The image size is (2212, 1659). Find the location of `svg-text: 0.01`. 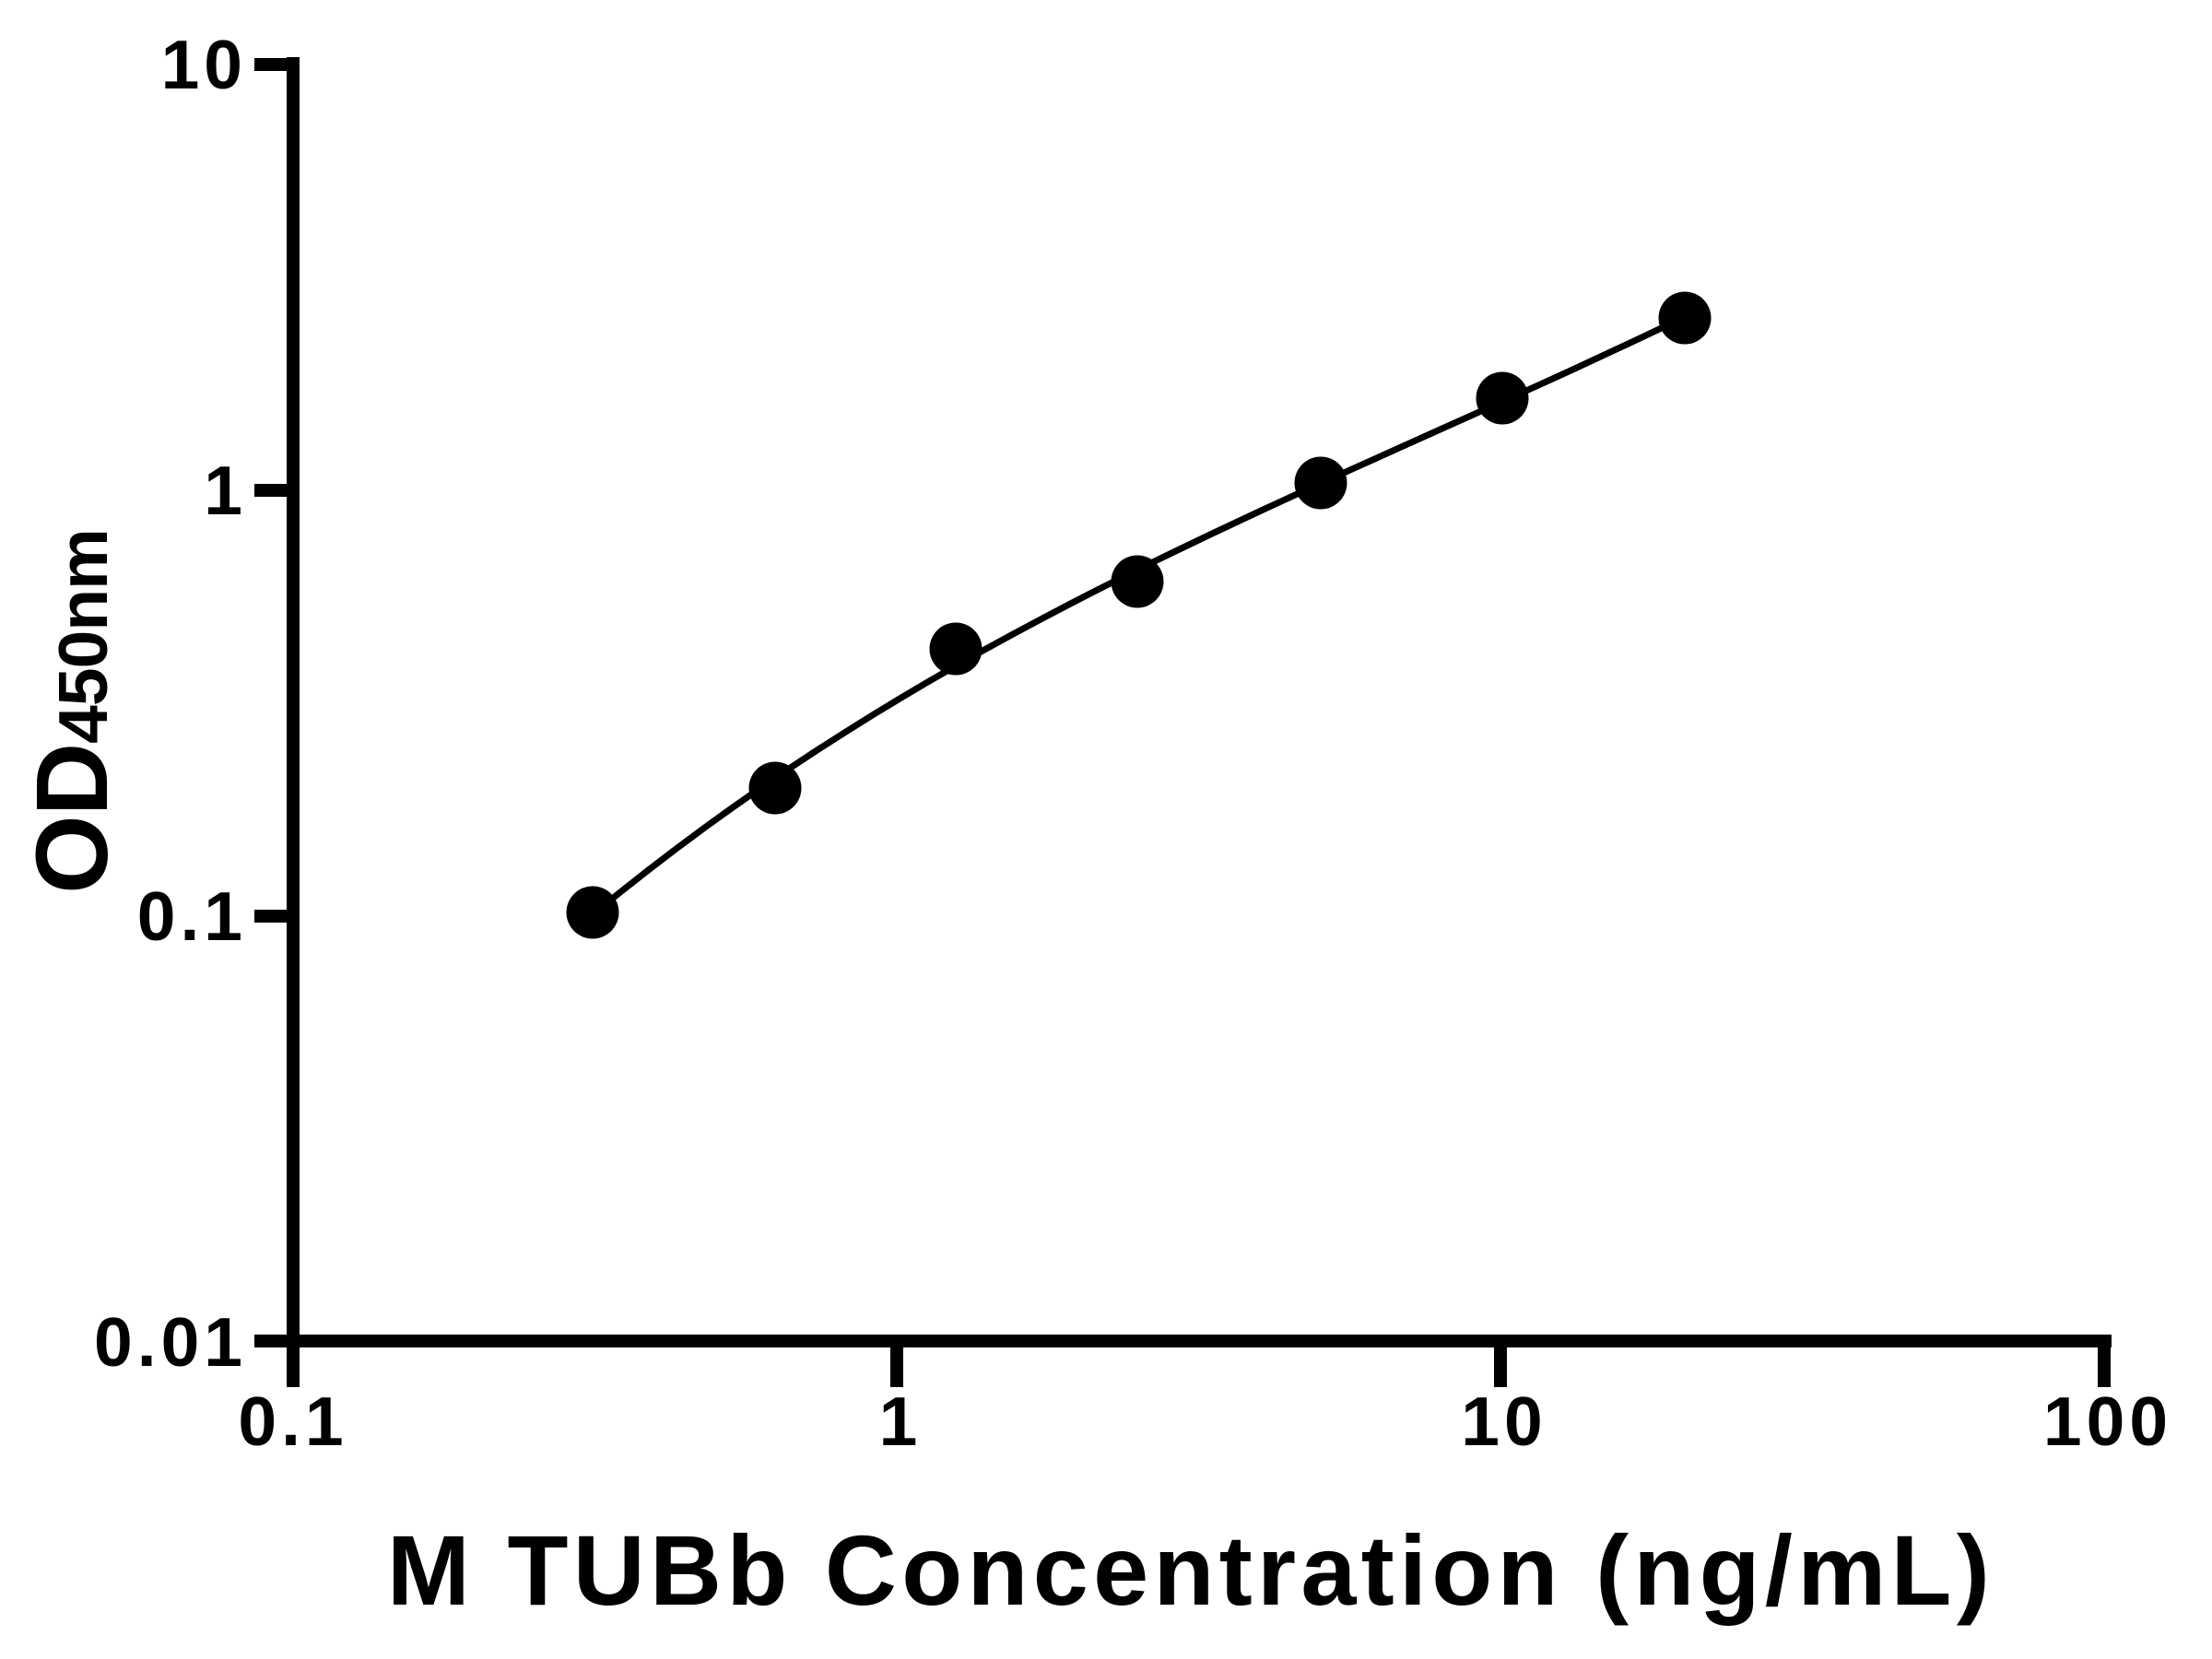

svg-text: 0.01 is located at coordinates (170, 1342).